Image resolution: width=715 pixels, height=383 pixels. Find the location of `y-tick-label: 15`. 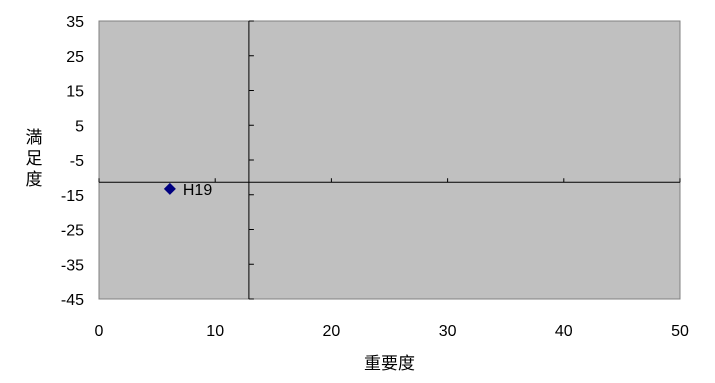

y-tick-label: 15 is located at coordinates (75, 92).